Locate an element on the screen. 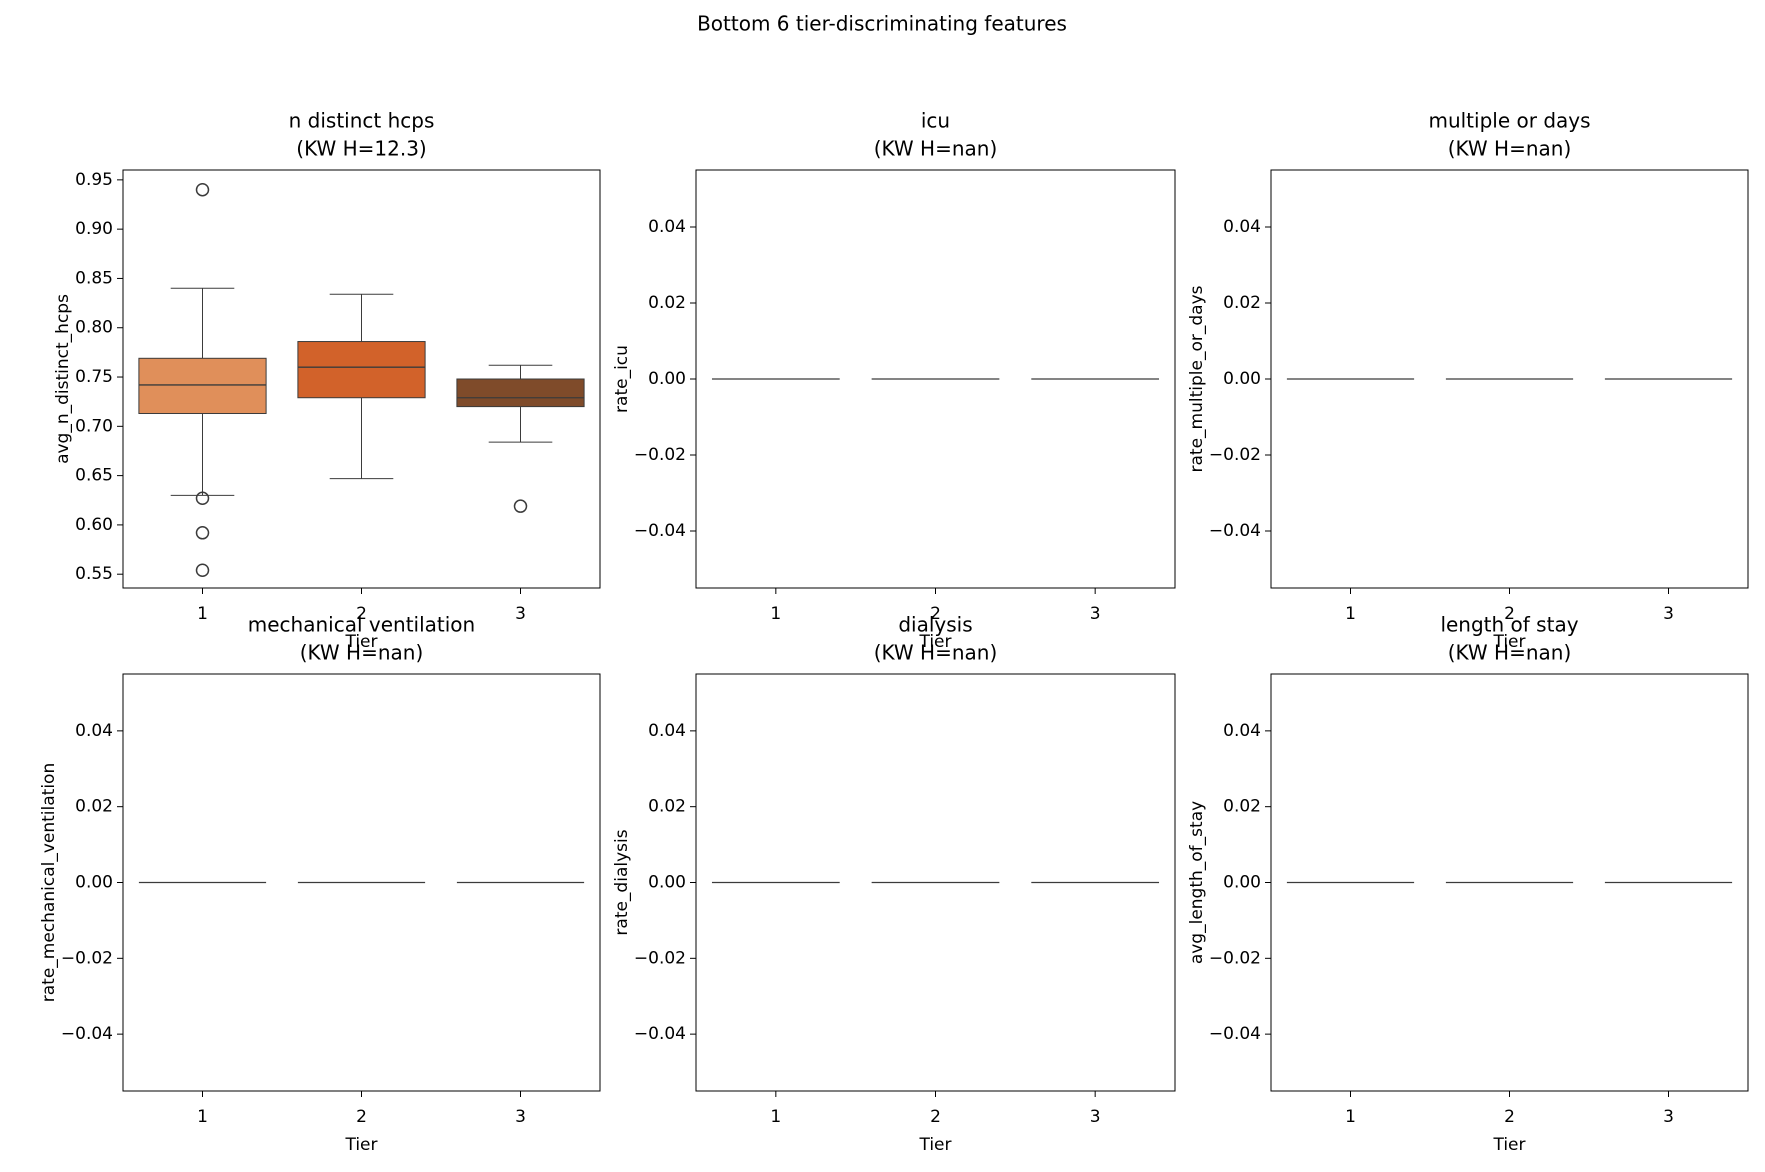 The height and width of the screenshot is (1172, 1765). y-axis-label: avg_n_distinct_hcps is located at coordinates (63, 379).